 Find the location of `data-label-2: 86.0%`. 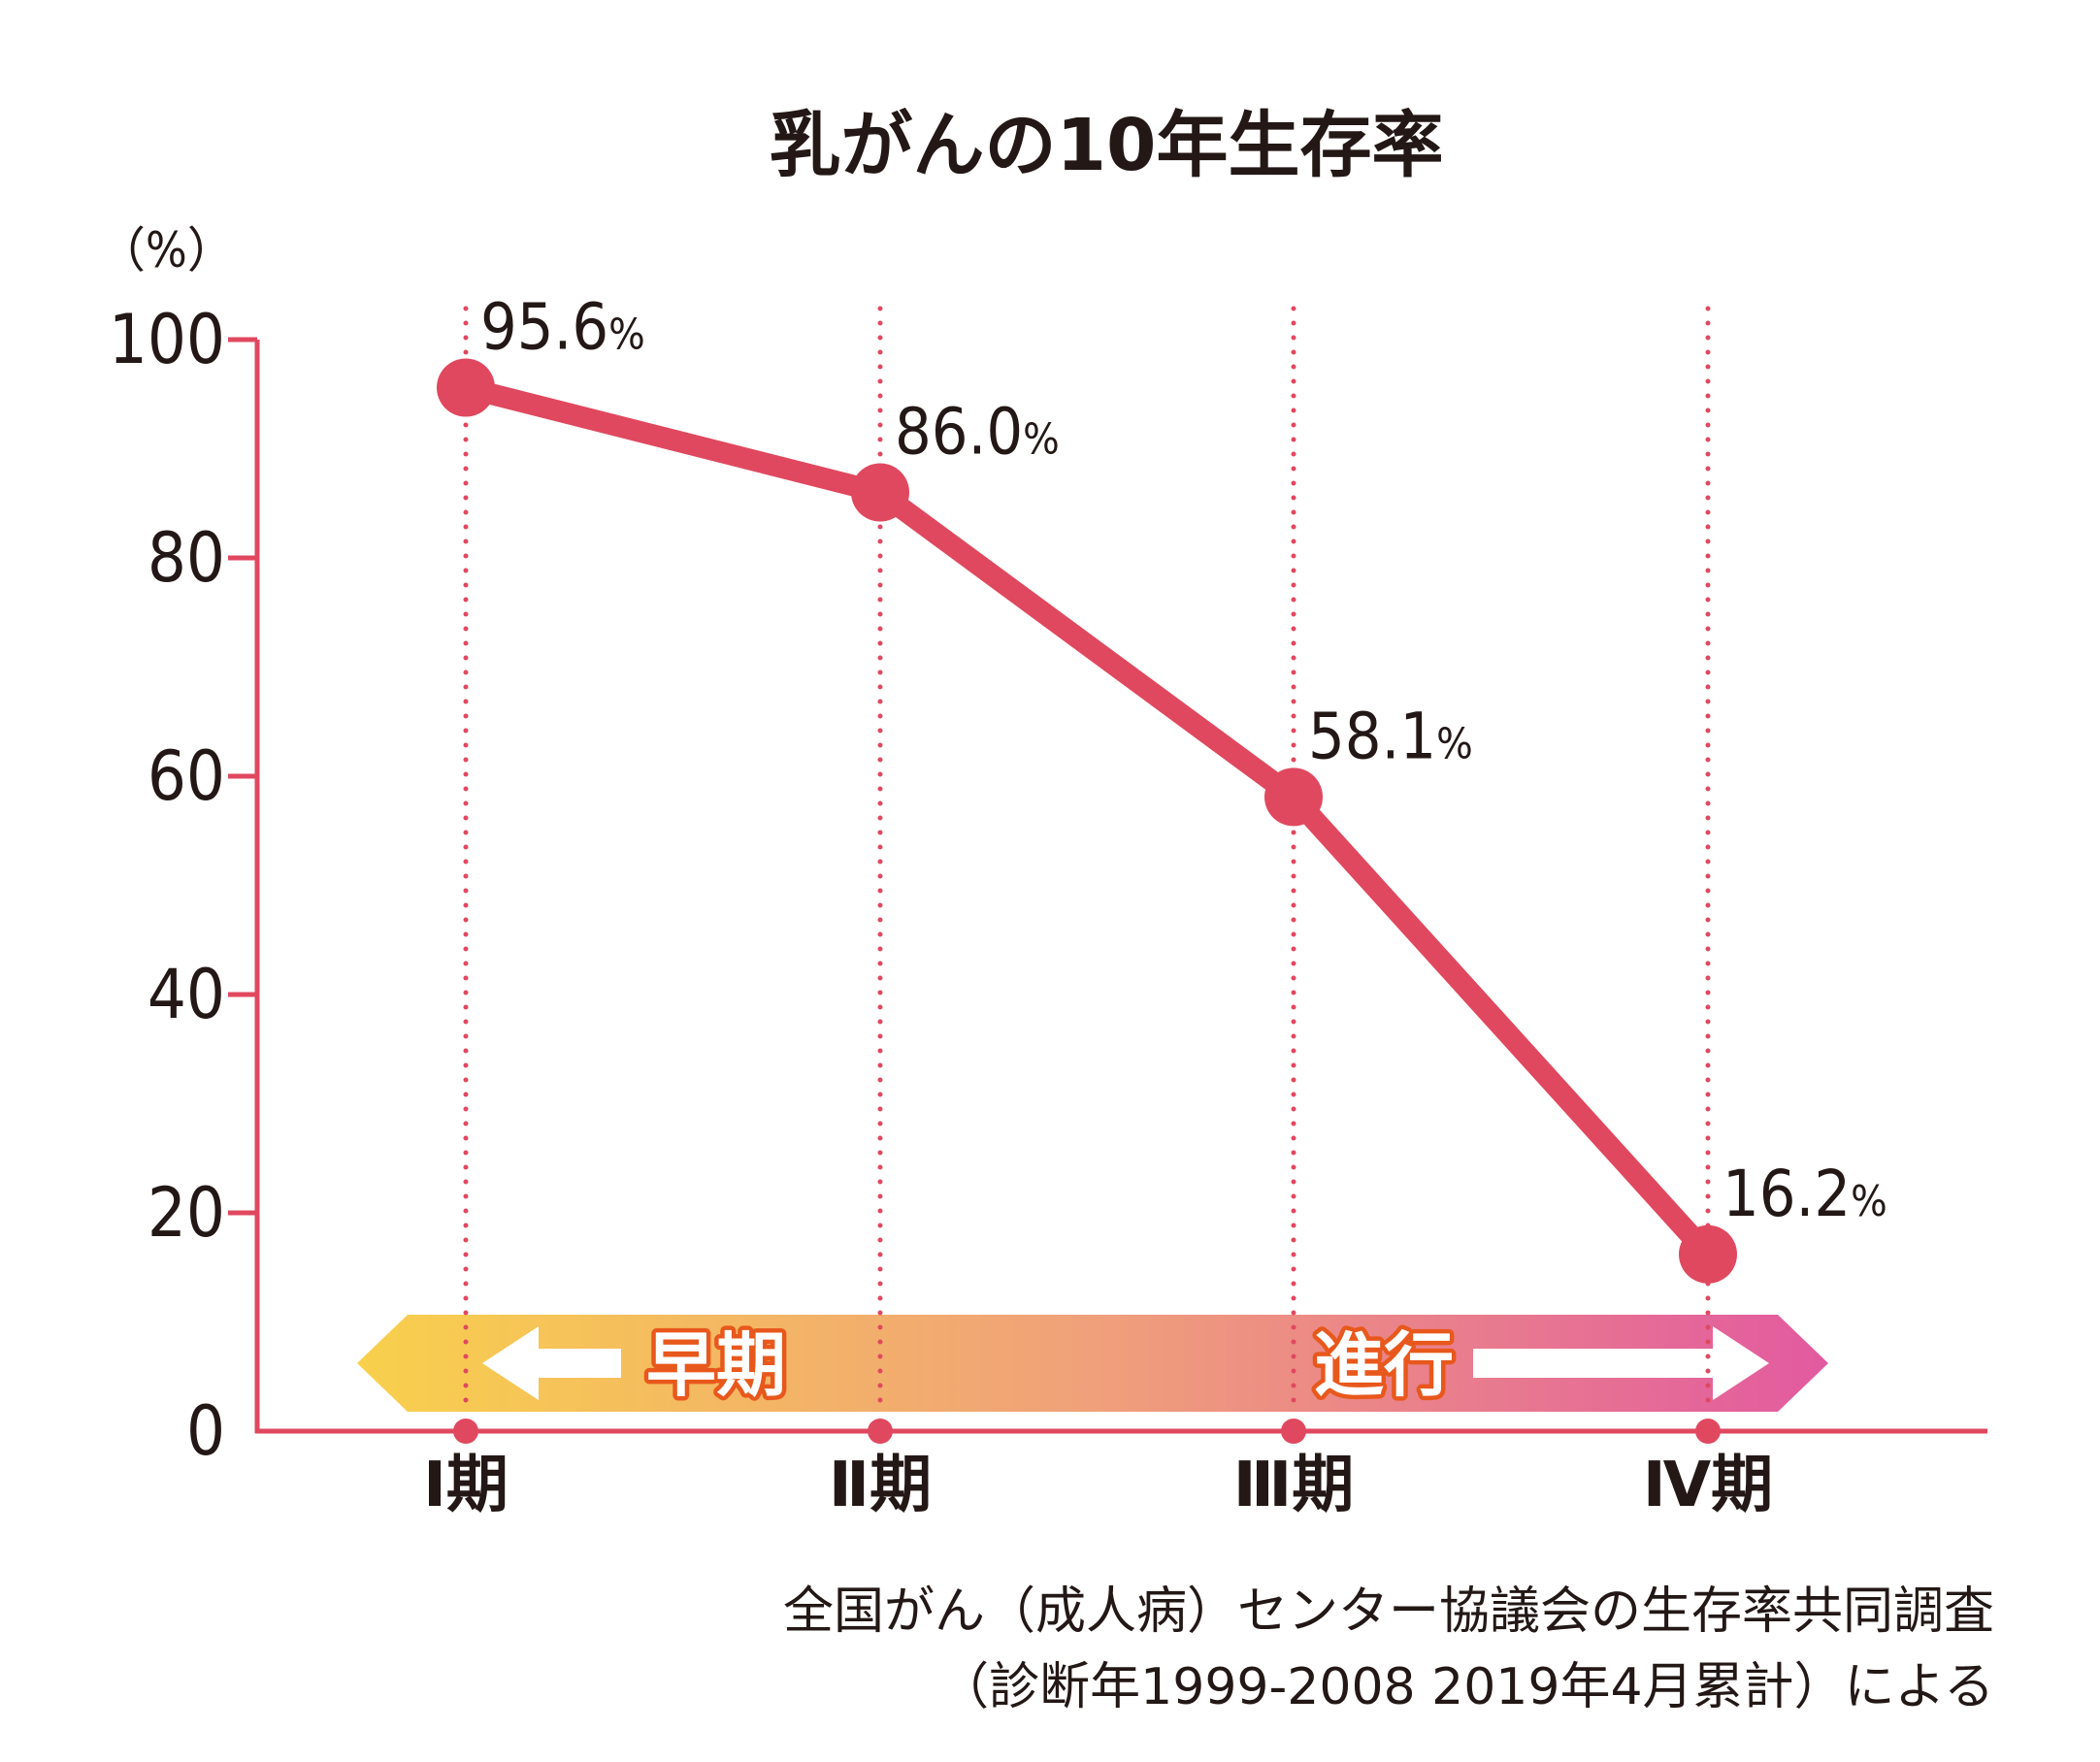

data-label-2: 86.0% is located at coordinates (977, 433).